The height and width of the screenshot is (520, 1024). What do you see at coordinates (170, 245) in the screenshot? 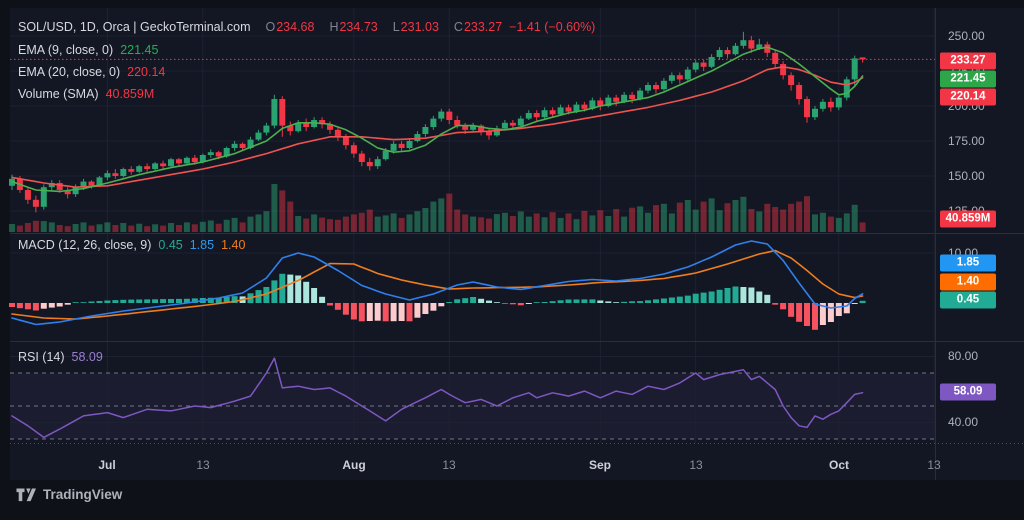
I see `macd-hist-value: 0.45` at bounding box center [170, 245].